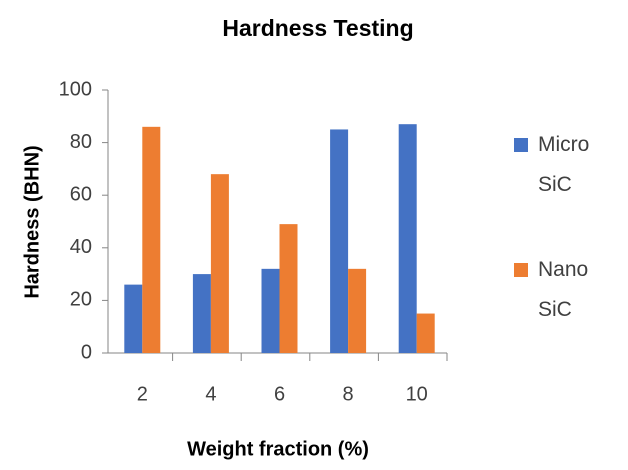 Image resolution: width=628 pixels, height=470 pixels. I want to click on y-tick-label: 80, so click(81, 142).